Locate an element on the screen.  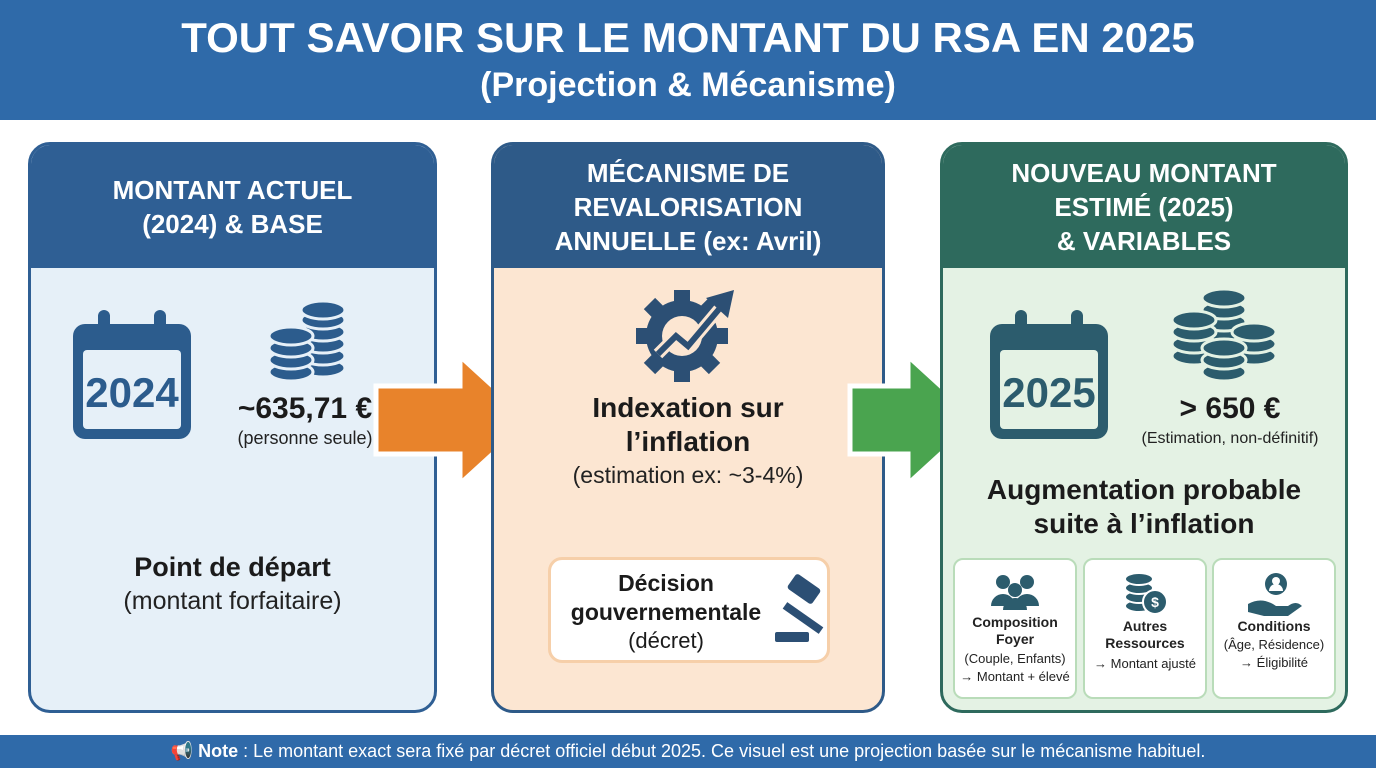
calendar-year: 2024 is located at coordinates (132, 392).